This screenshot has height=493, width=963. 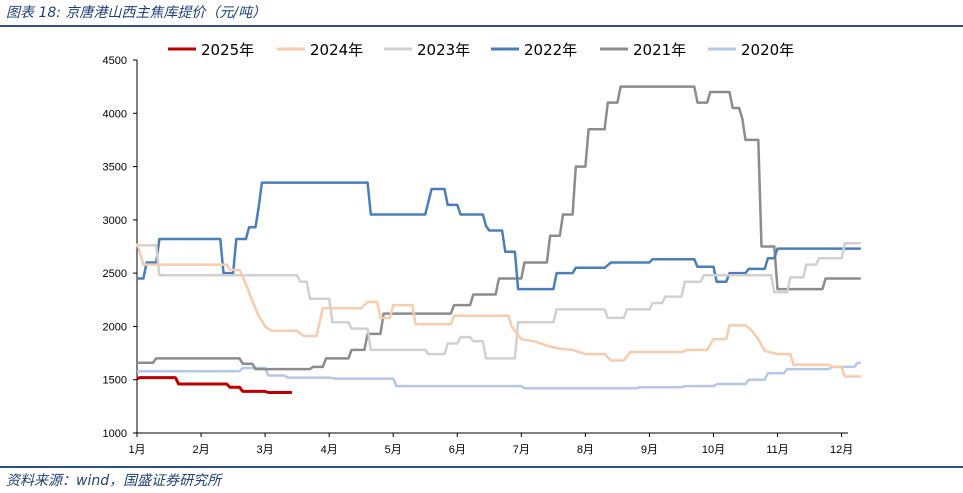 I want to click on legend-label-2: 2023年, so click(x=443, y=50).